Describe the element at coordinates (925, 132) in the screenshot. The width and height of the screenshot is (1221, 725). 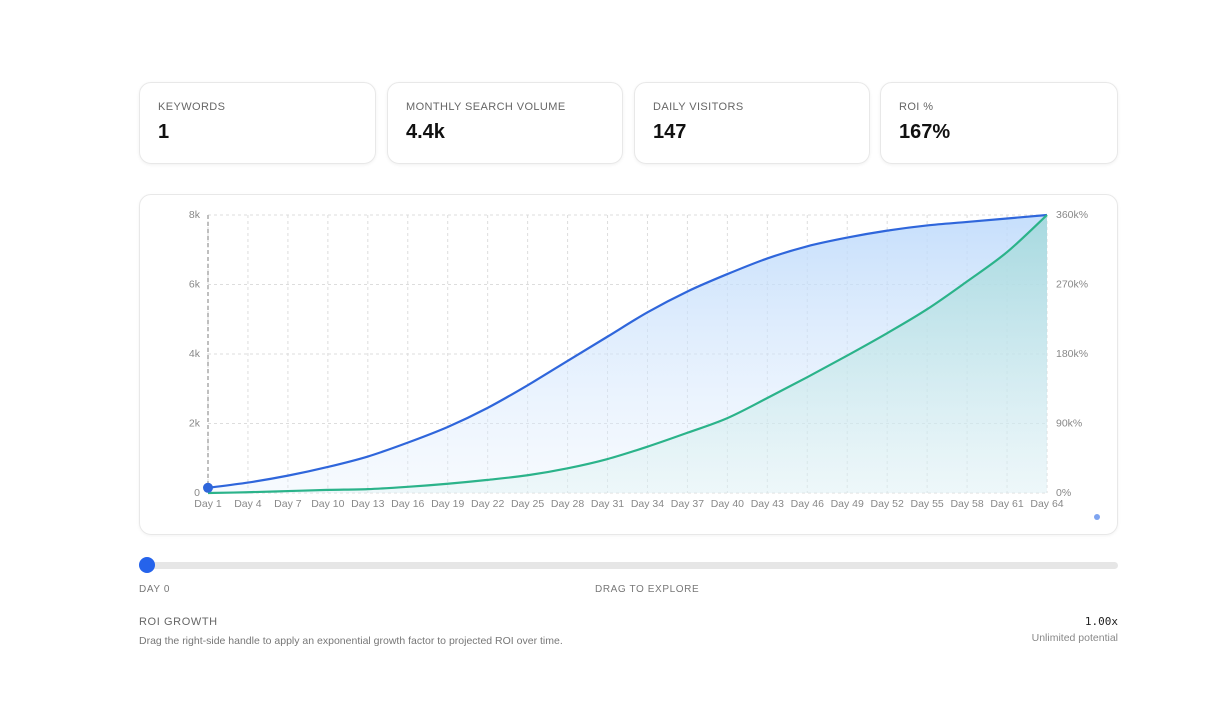
I see `stat-value: 167%` at that location.